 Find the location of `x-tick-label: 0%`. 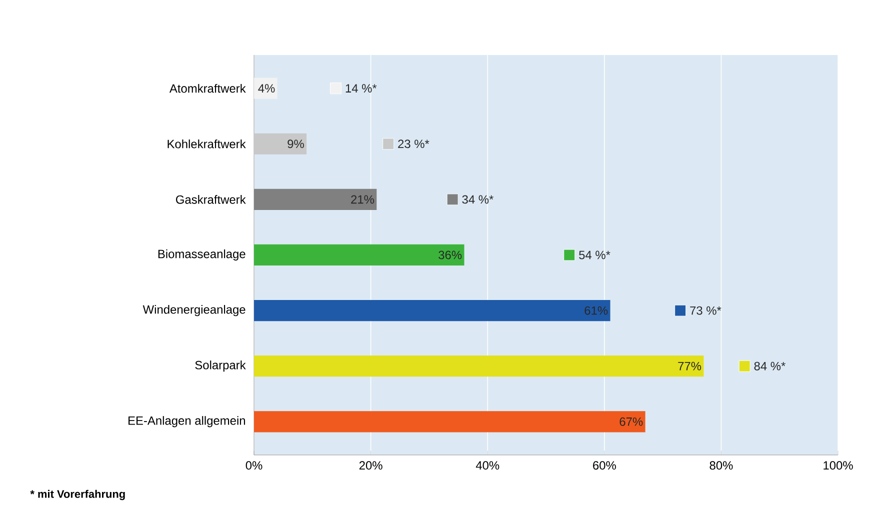

x-tick-label: 0% is located at coordinates (254, 465).